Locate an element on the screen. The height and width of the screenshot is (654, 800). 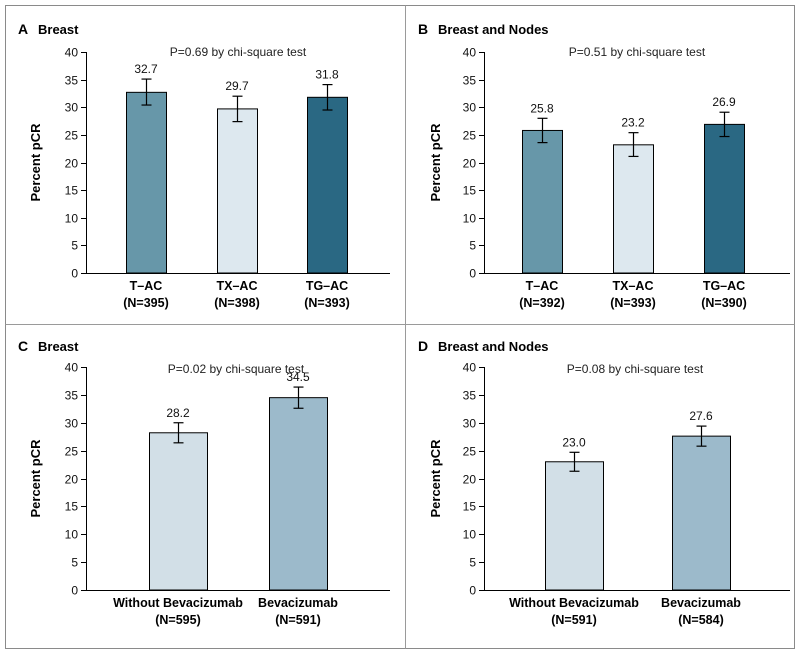
data-label: 28.2 is located at coordinates (178, 413).